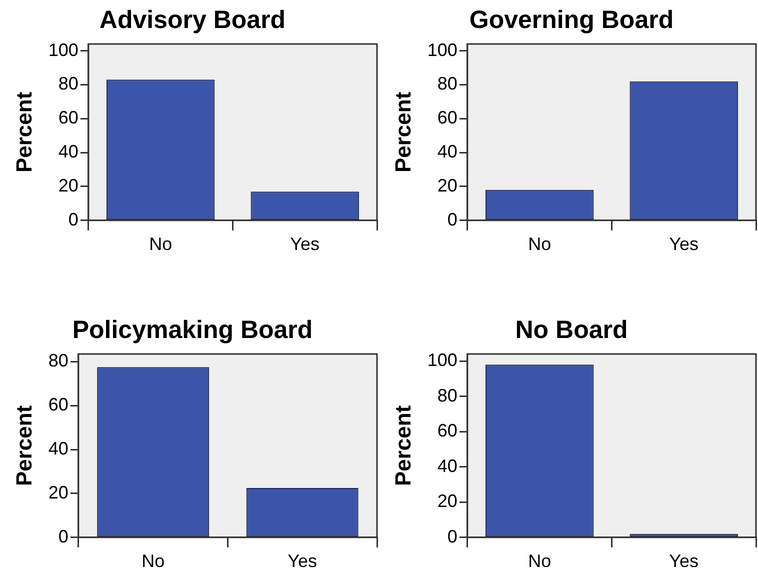 Image resolution: width=758 pixels, height=581 pixels. Describe the element at coordinates (571, 330) in the screenshot. I see `chart-title: No Board` at that location.